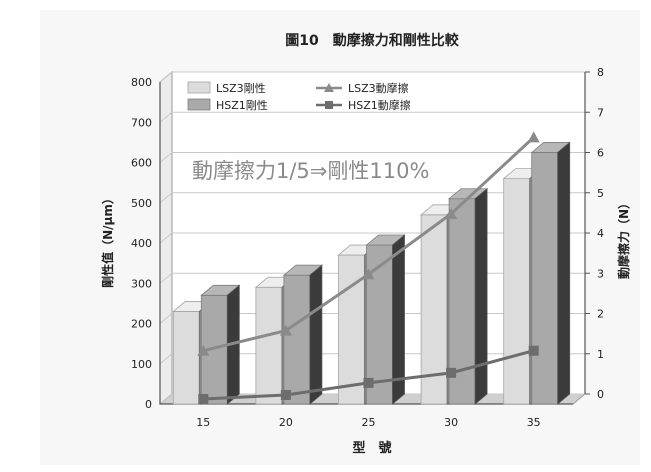 This screenshot has width=651, height=472. What do you see at coordinates (371, 448) in the screenshot?
I see `x-axis-label: 型 號` at bounding box center [371, 448].